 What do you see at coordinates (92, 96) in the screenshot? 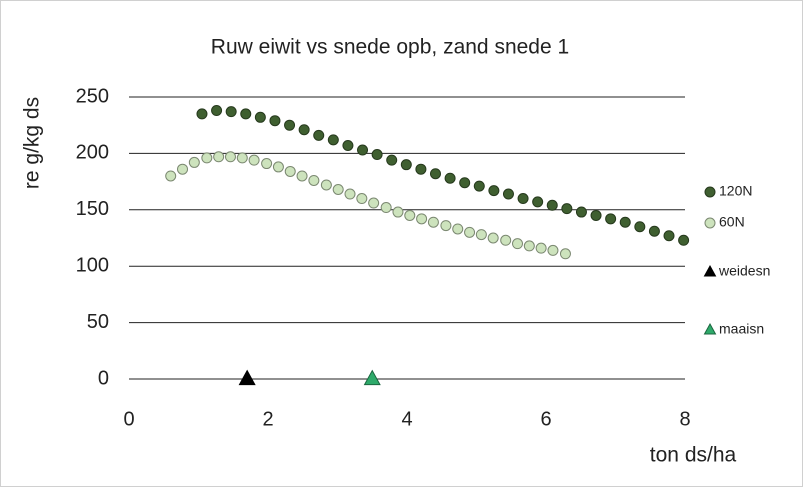
I see `y-tick-label: 250` at bounding box center [92, 96].